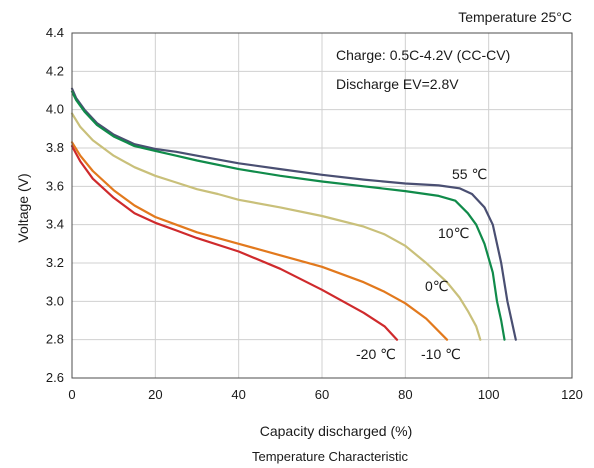 The height and width of the screenshot is (468, 594). What do you see at coordinates (71, 394) in the screenshot?
I see `x-tick-label: 0` at bounding box center [71, 394].